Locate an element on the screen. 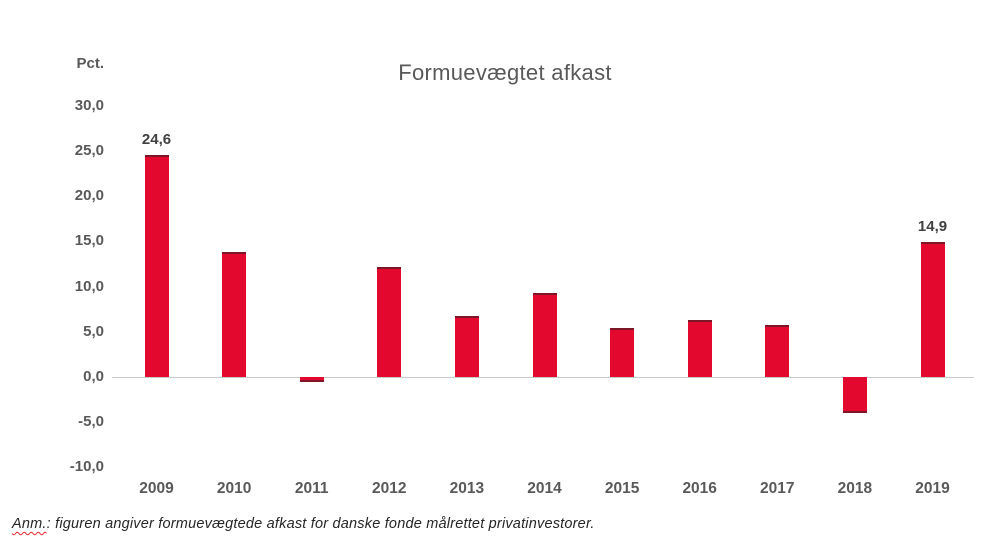 This screenshot has width=1000, height=560. bar-2018 is located at coordinates (854, 395).